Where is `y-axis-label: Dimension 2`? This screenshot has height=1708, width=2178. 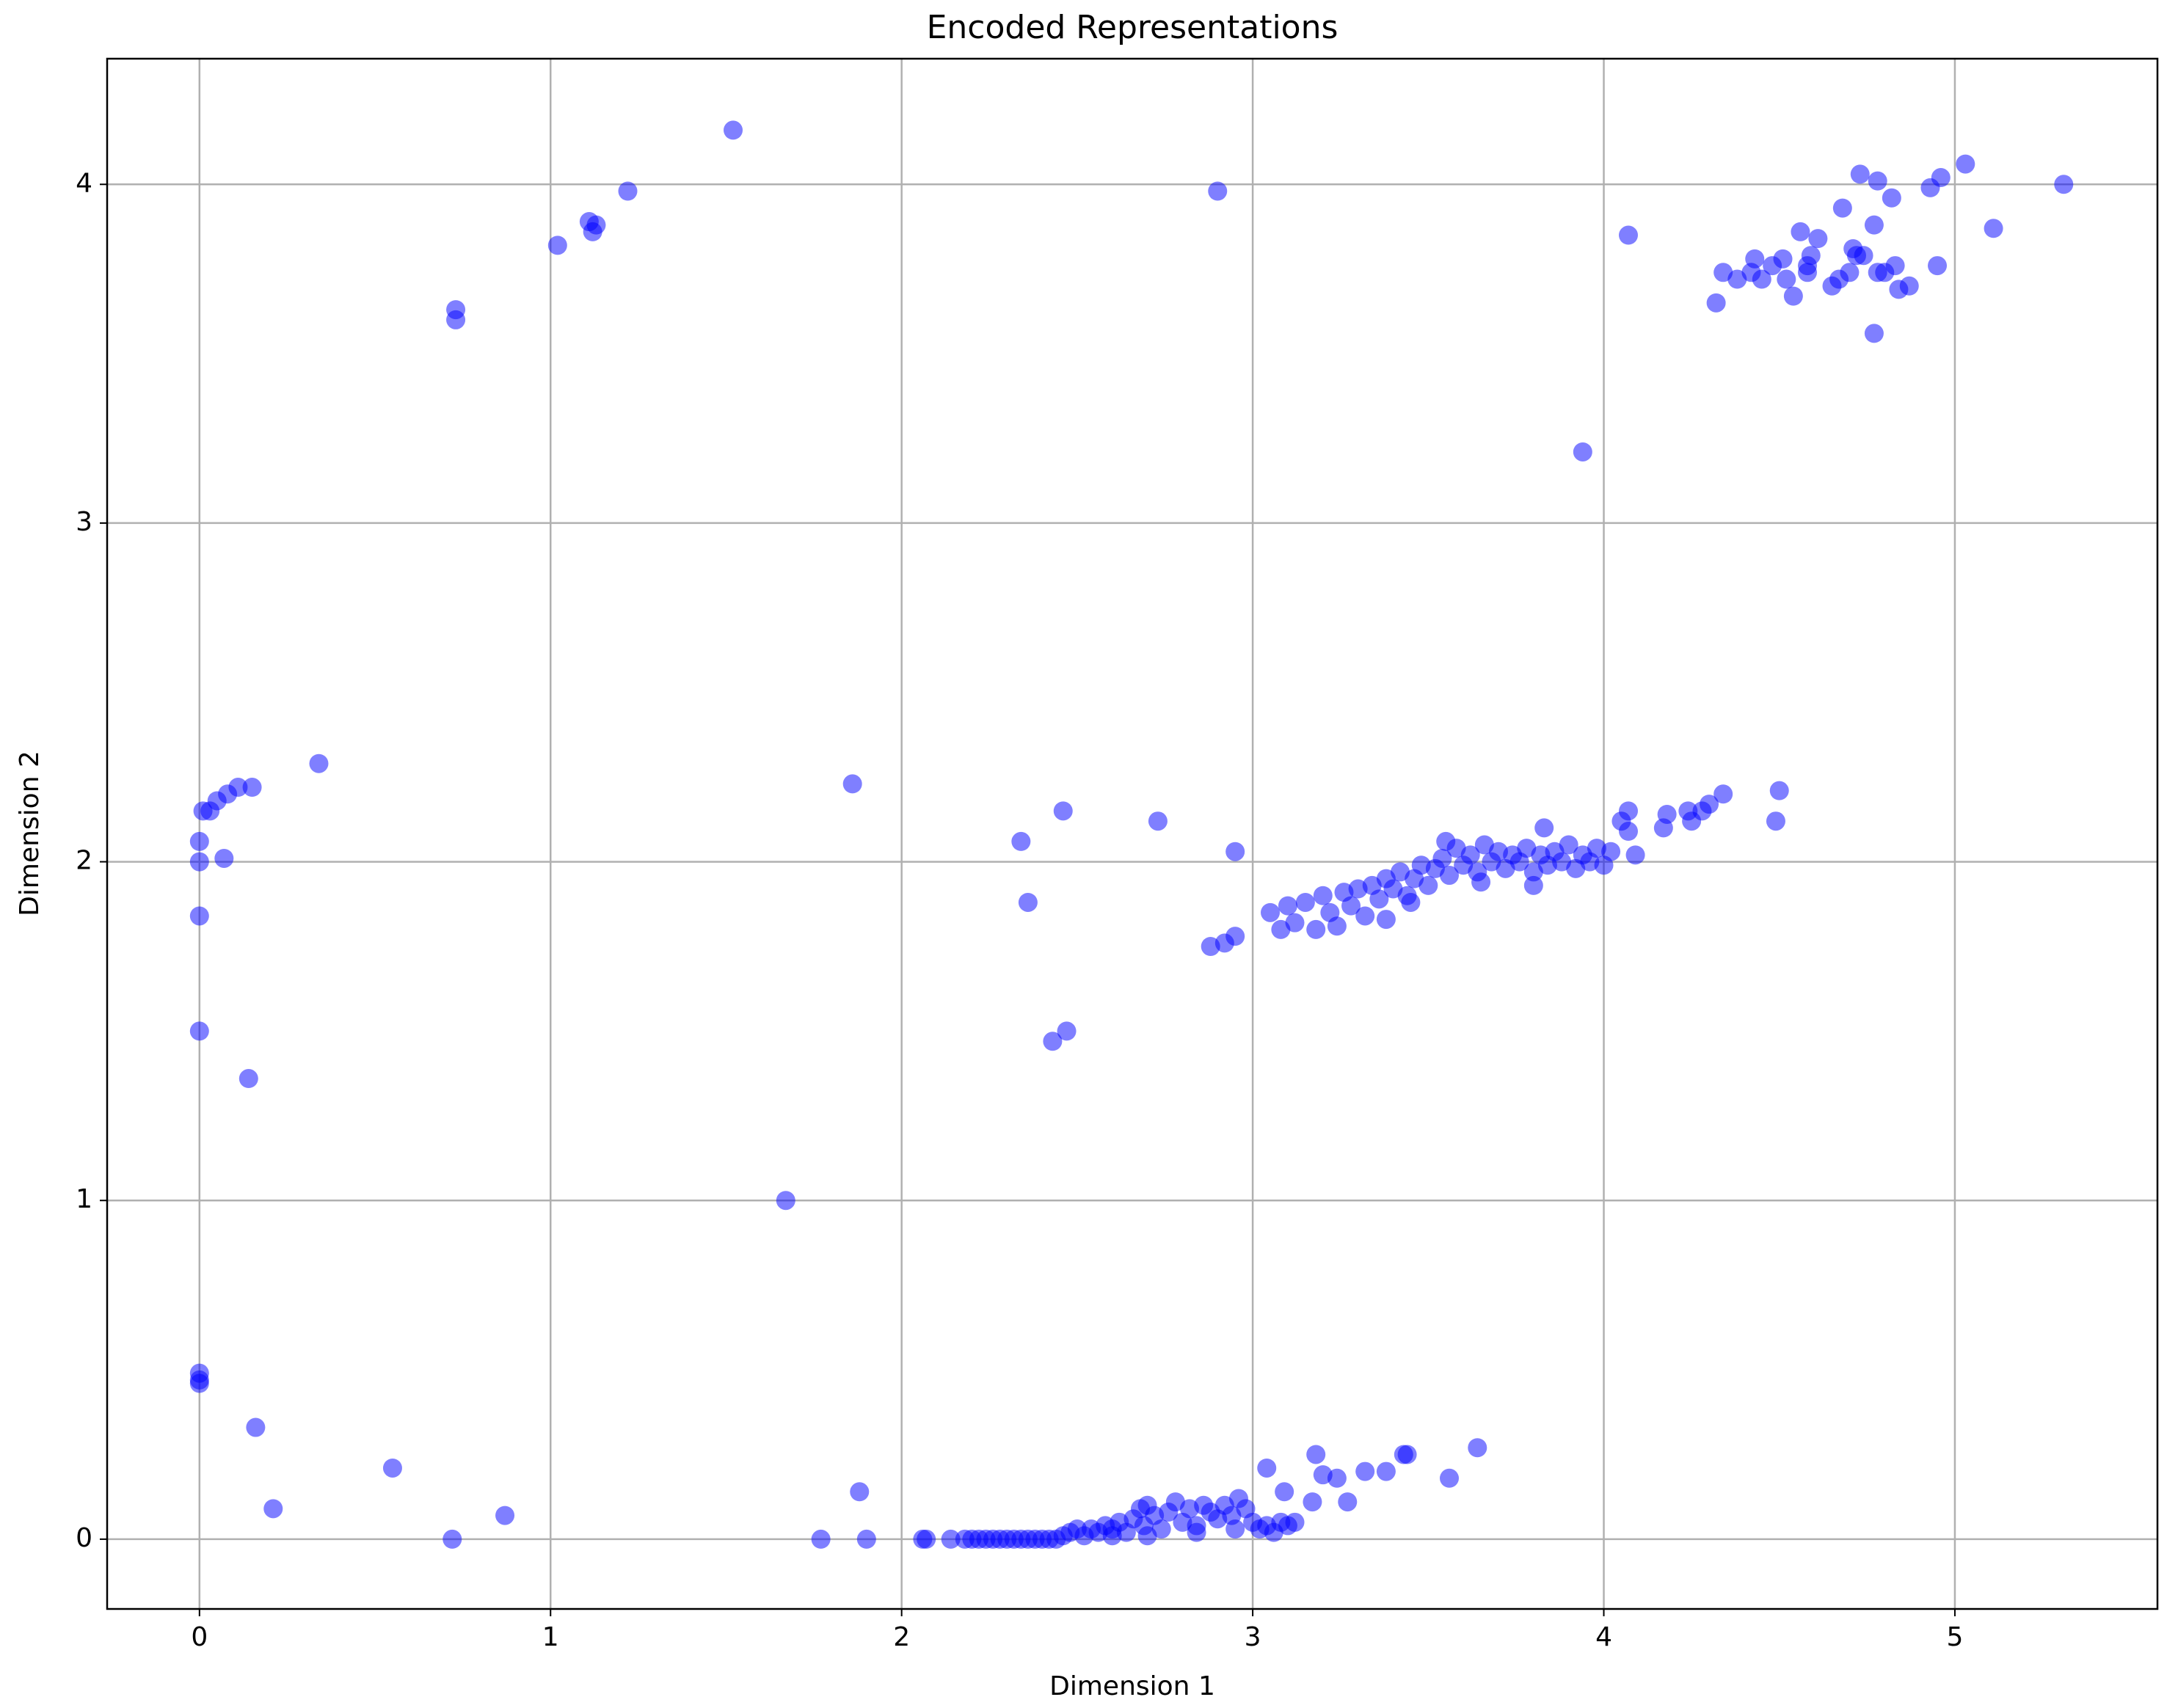
y-axis-label: Dimension 2 is located at coordinates (30, 833).